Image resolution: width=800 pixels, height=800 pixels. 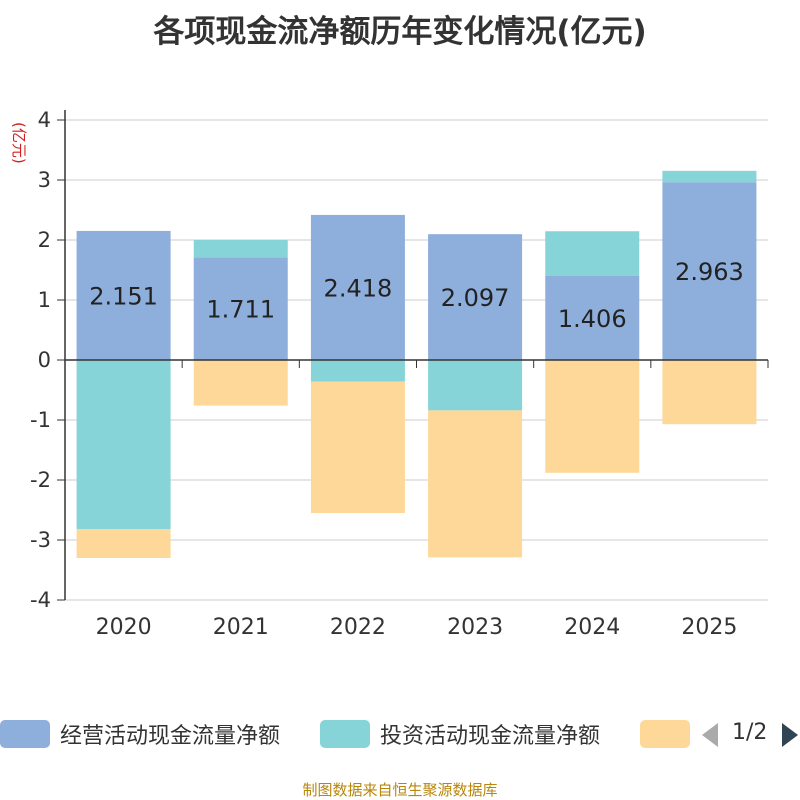 What do you see at coordinates (25, 734) in the screenshot?
I see `legend-swatch-operating` at bounding box center [25, 734].